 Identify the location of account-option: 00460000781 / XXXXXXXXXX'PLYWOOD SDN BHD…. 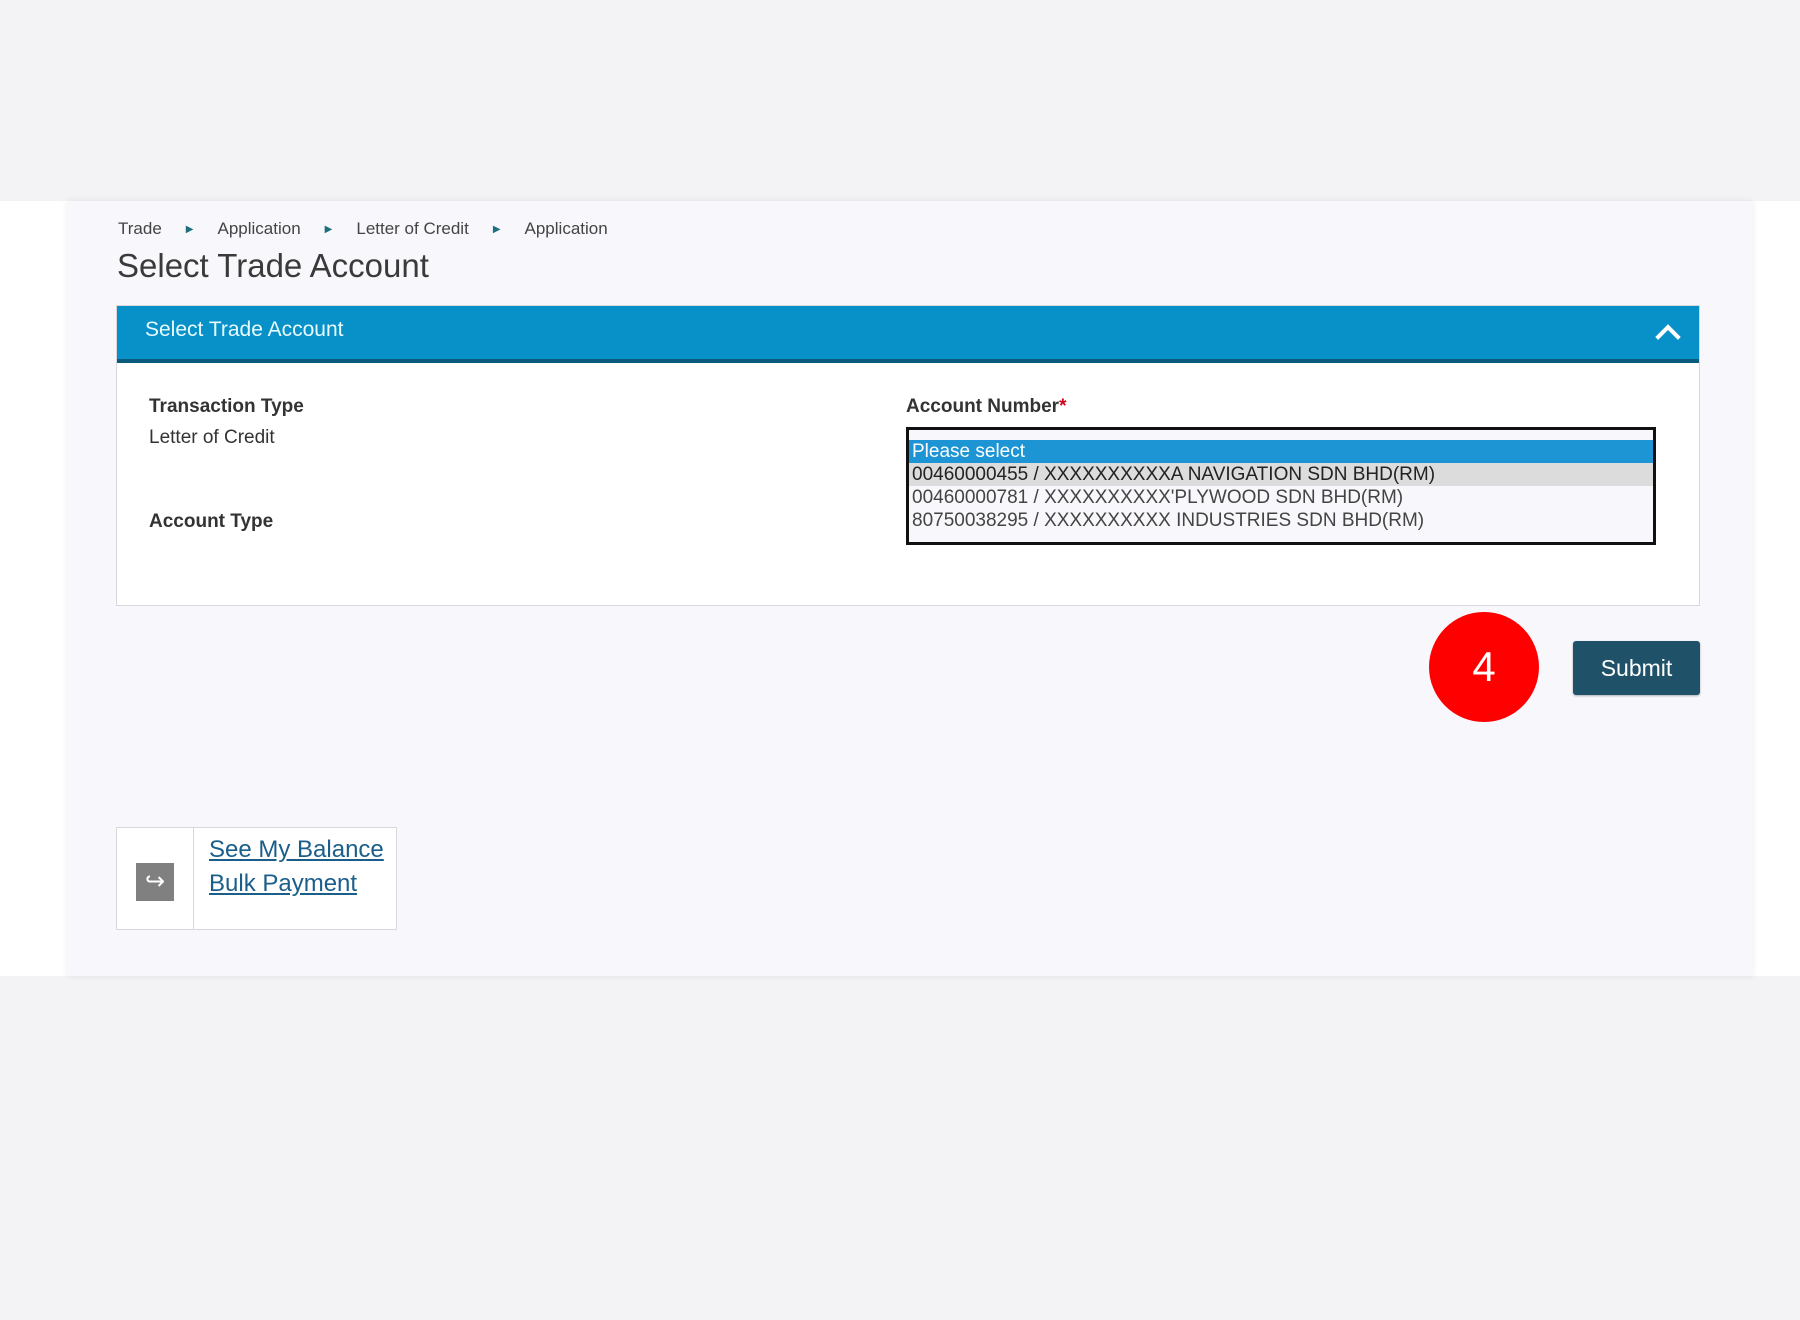
(1158, 497).